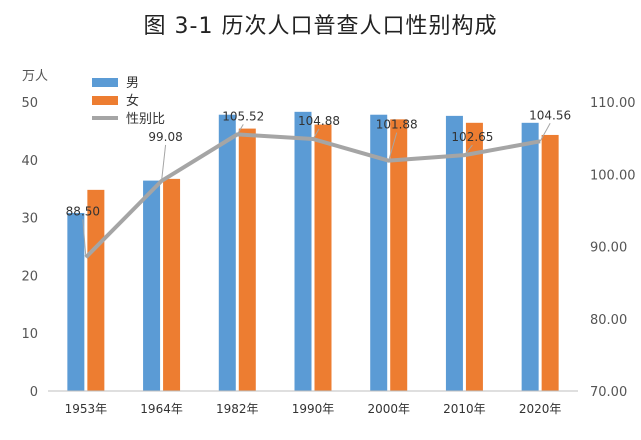 The height and width of the screenshot is (440, 641). I want to click on y2-tick-label: 70.00, so click(608, 392).